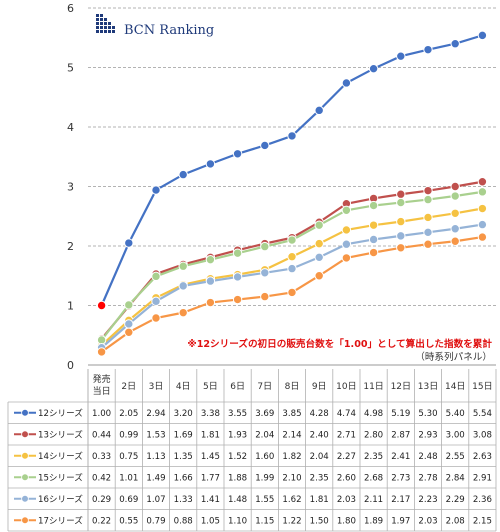 The height and width of the screenshot is (532, 500). What do you see at coordinates (210, 386) in the screenshot?
I see `x-tick-label: 5日` at bounding box center [210, 386].